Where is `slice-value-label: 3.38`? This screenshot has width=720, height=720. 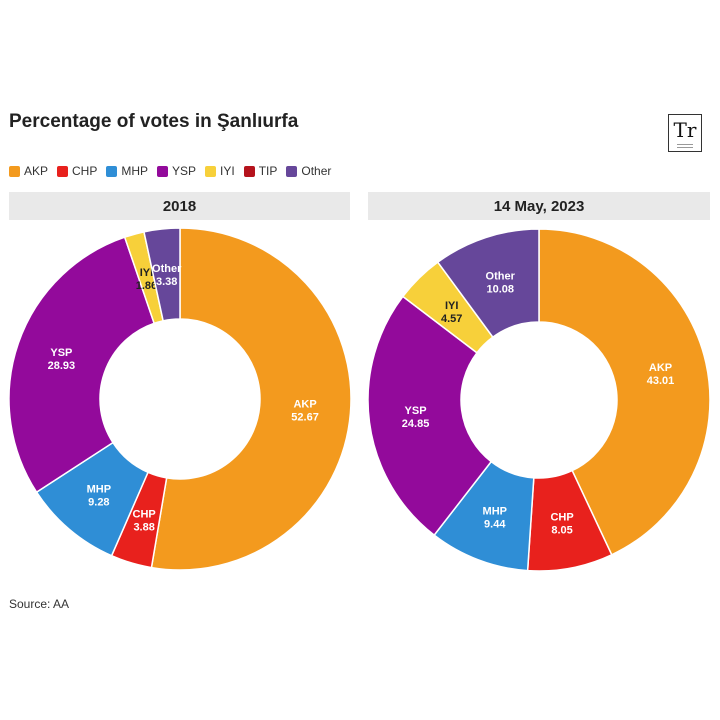
slice-value-label: 3.38 is located at coordinates (166, 282).